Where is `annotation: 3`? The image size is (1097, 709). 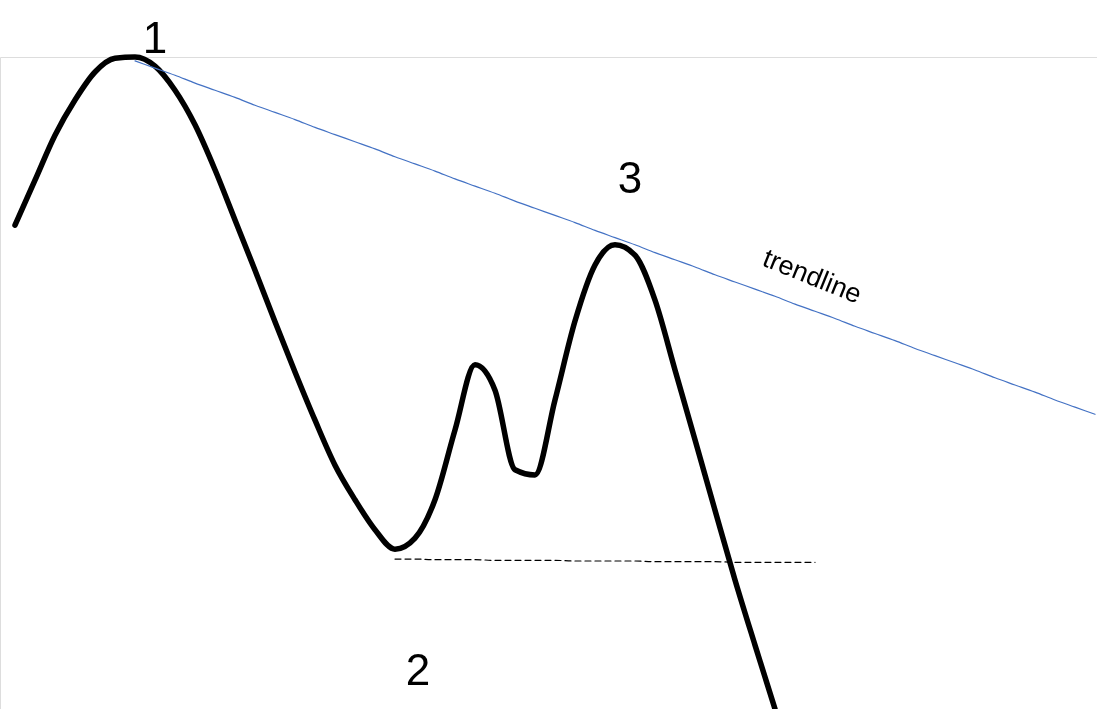 annotation: 3 is located at coordinates (630, 177).